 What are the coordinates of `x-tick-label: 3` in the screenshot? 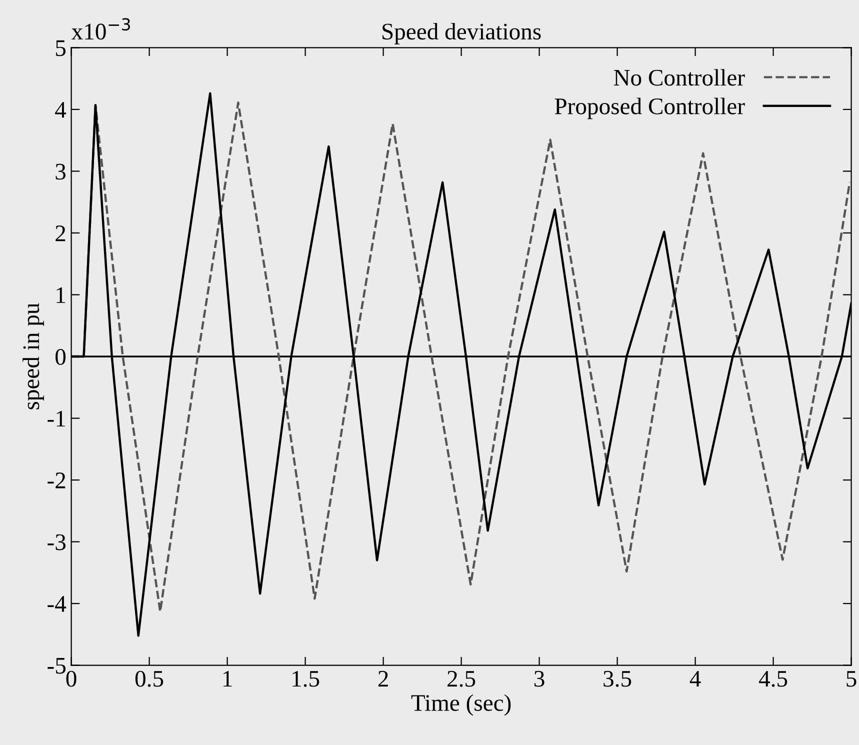 It's located at (539, 678).